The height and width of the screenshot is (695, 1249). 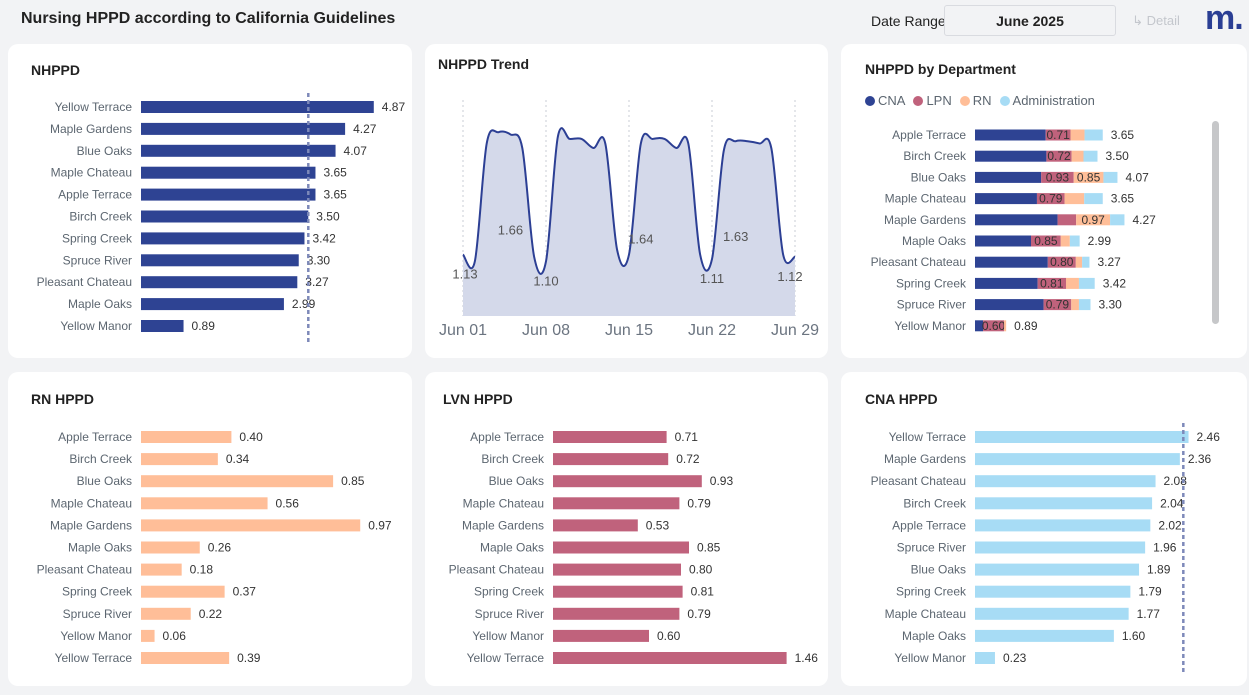 I want to click on category-label: Spring Creek, so click(x=931, y=283).